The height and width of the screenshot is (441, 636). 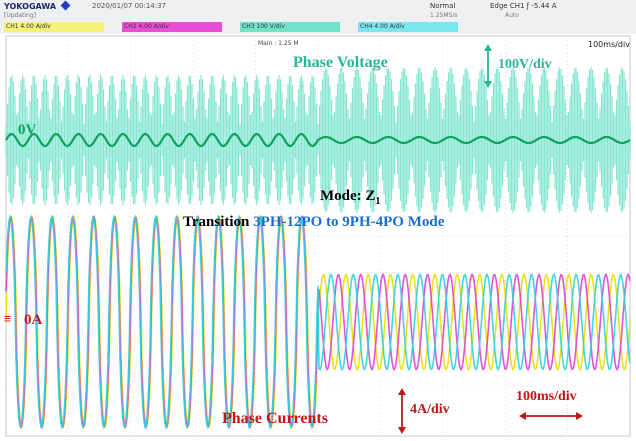 I want to click on time-scale-arrow-head-left, so click(x=522, y=416).